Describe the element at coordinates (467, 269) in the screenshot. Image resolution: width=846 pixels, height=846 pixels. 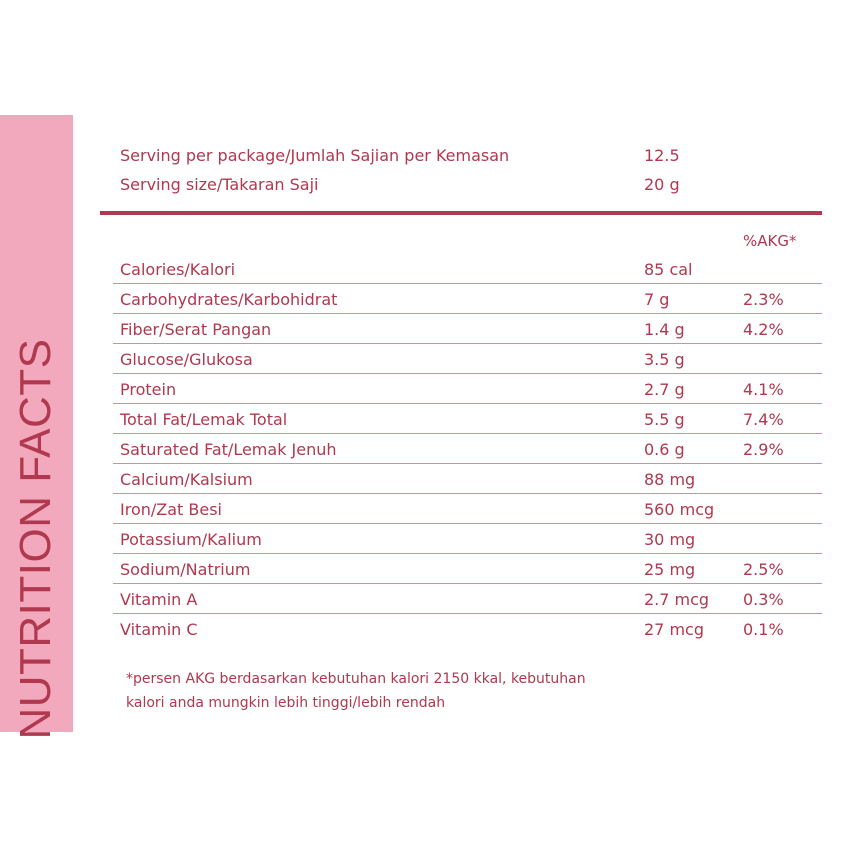
I see `nutrient-row: Calories/Kalori 85 cal` at that location.